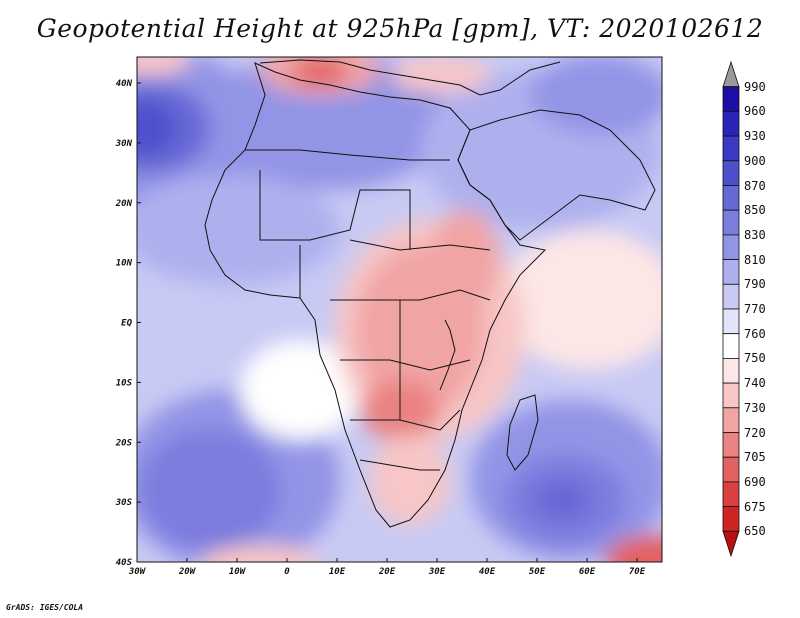 The image size is (800, 618). Describe the element at coordinates (755, 185) in the screenshot. I see `colorbar-label: 870` at that location.